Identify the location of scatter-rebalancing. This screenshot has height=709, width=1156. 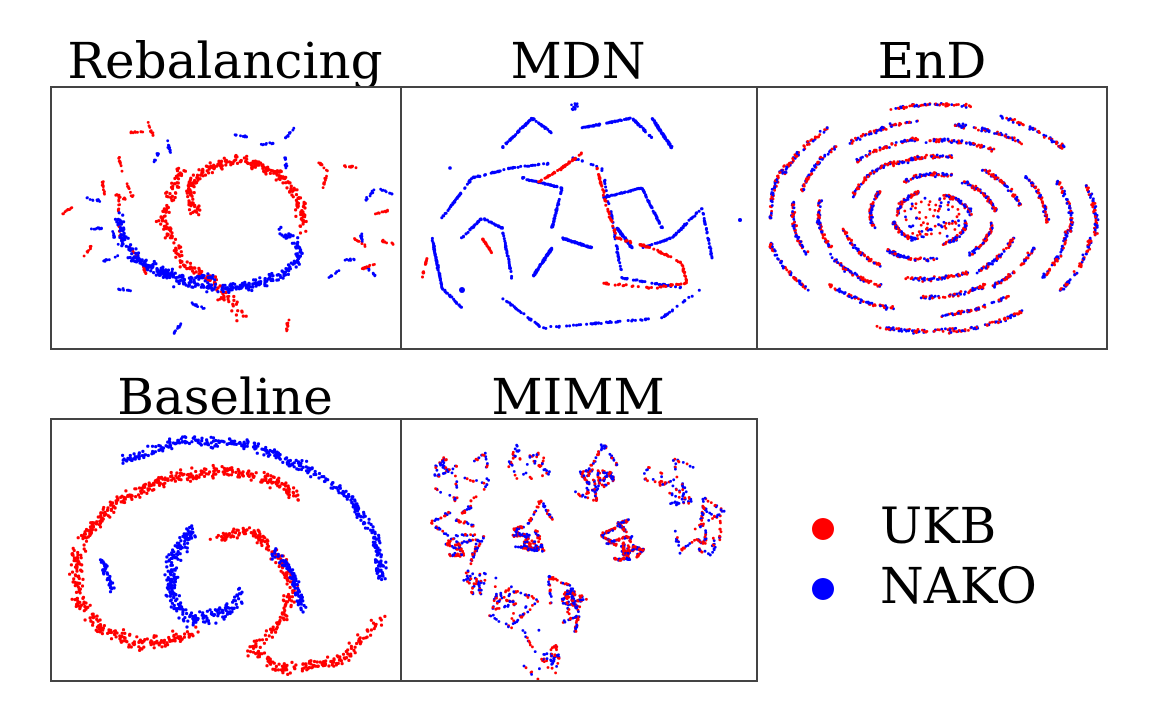
(228, 228).